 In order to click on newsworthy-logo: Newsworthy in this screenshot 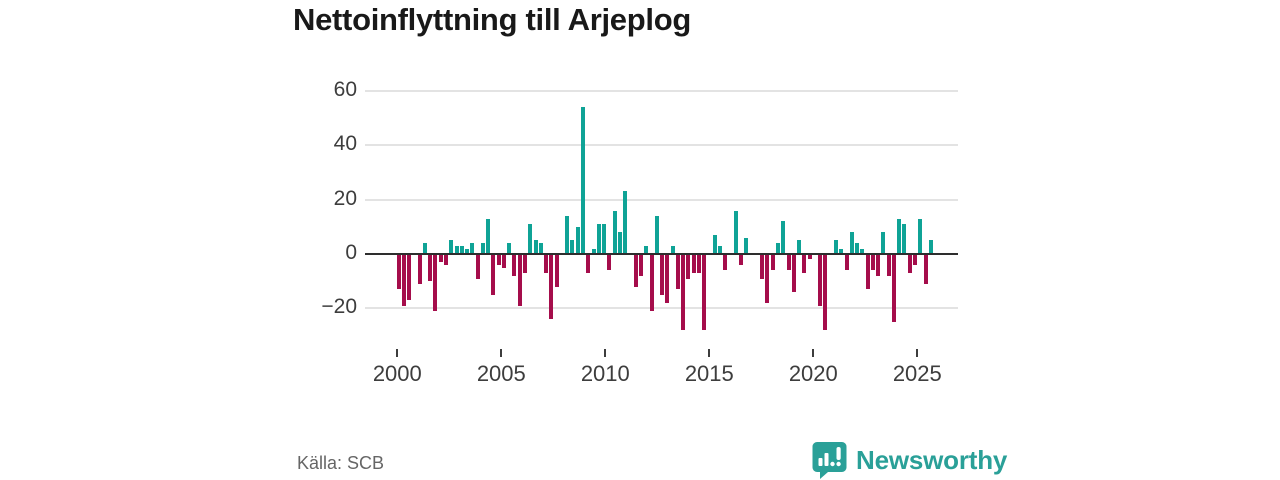, I will do `click(909, 460)`.